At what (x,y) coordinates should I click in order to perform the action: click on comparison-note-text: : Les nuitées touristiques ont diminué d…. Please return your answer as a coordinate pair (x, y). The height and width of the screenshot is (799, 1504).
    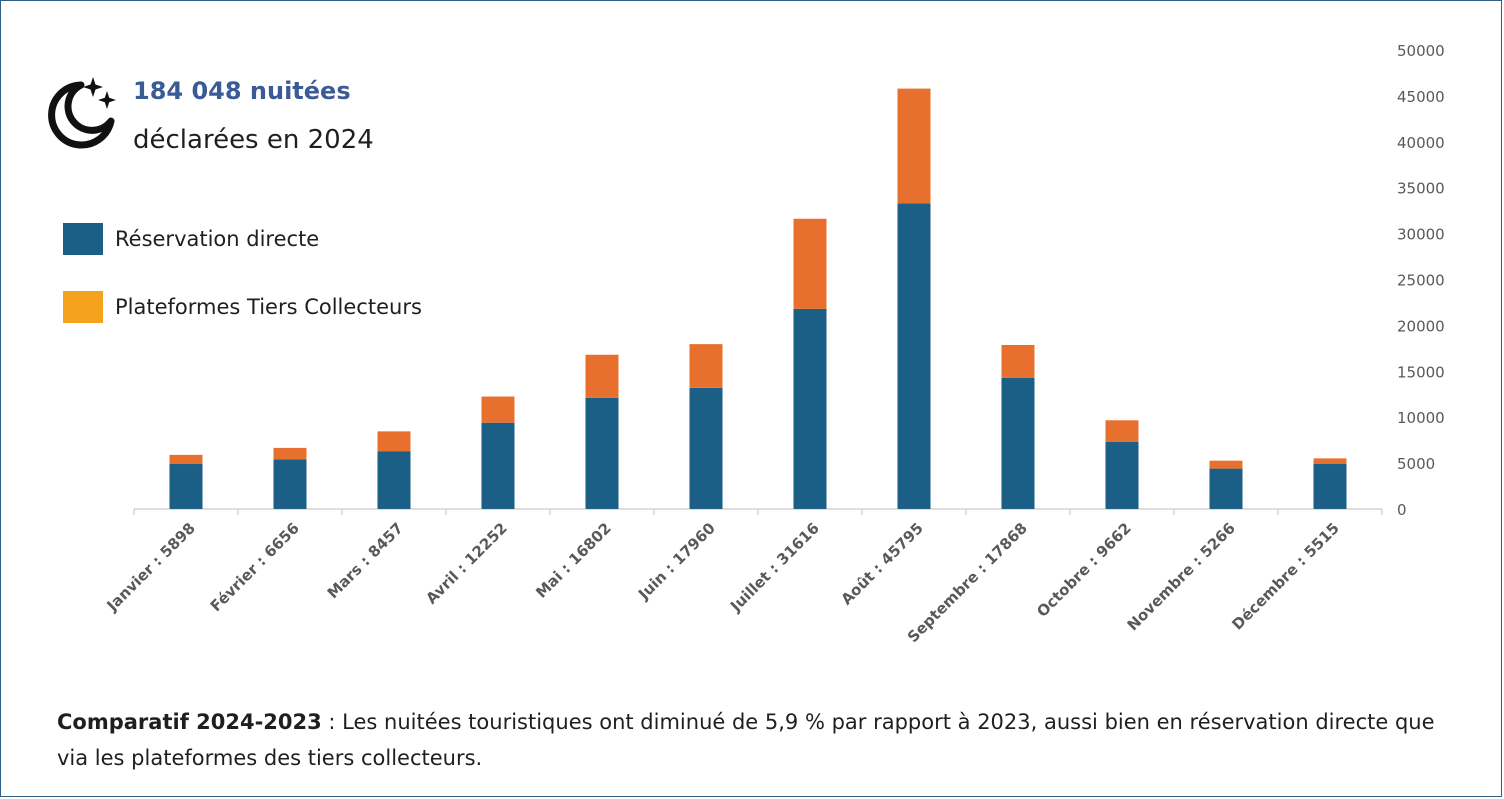
    Looking at the image, I should click on (746, 740).